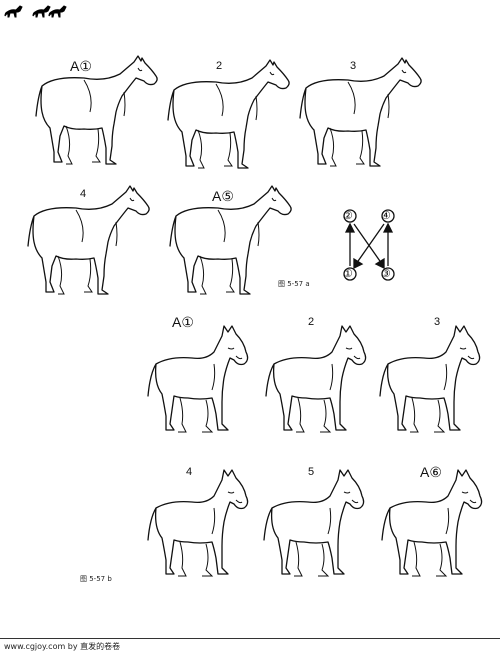 Image resolution: width=500 pixels, height=653 pixels. I want to click on figure-caption-a: 图 5-57 a, so click(294, 284).